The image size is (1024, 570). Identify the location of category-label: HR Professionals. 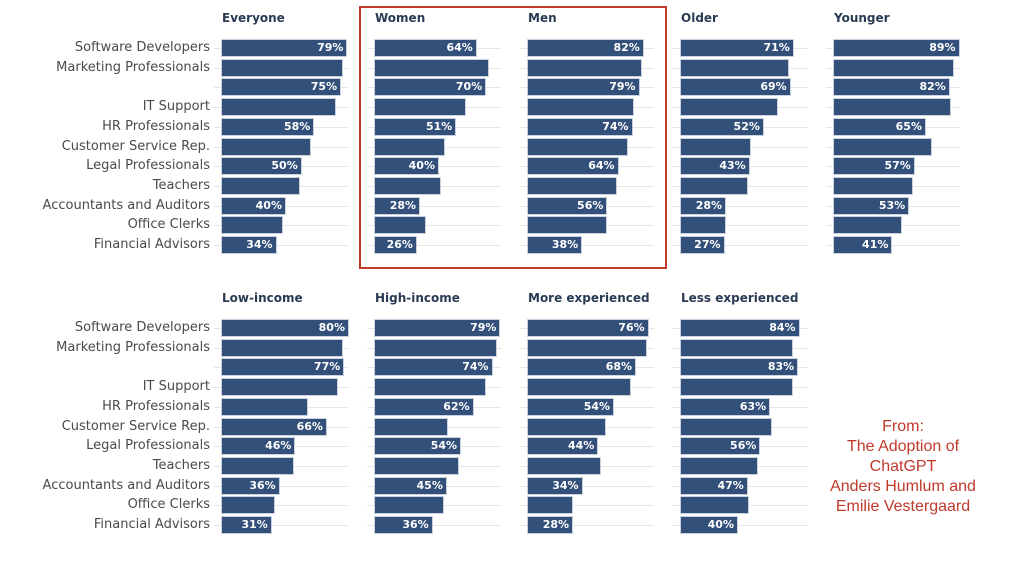
(156, 406).